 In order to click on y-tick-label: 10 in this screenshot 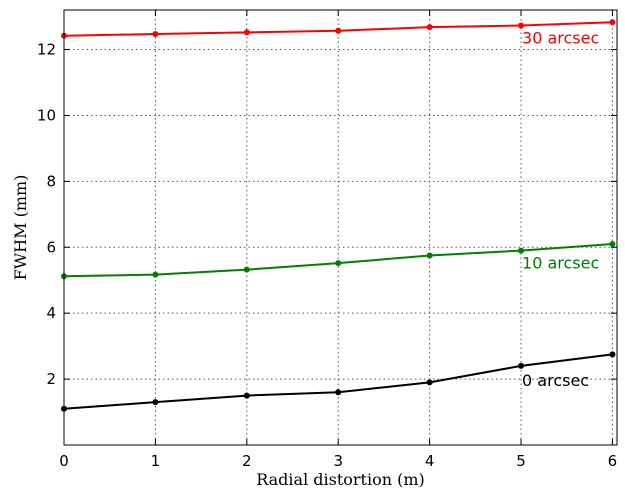, I will do `click(46, 115)`.